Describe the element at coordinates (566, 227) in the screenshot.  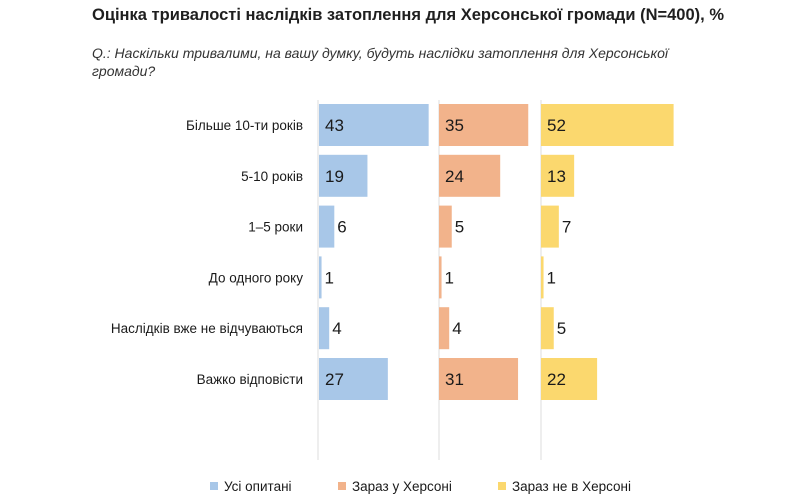
I see `data-label: 7` at that location.